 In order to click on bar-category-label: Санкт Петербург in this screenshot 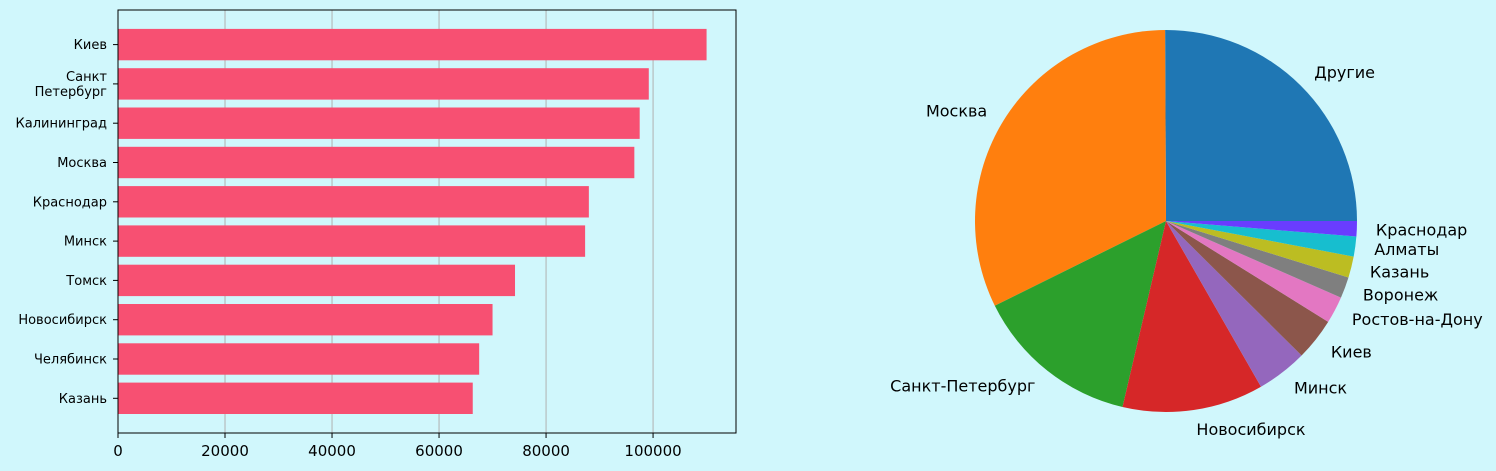, I will do `click(71, 85)`.